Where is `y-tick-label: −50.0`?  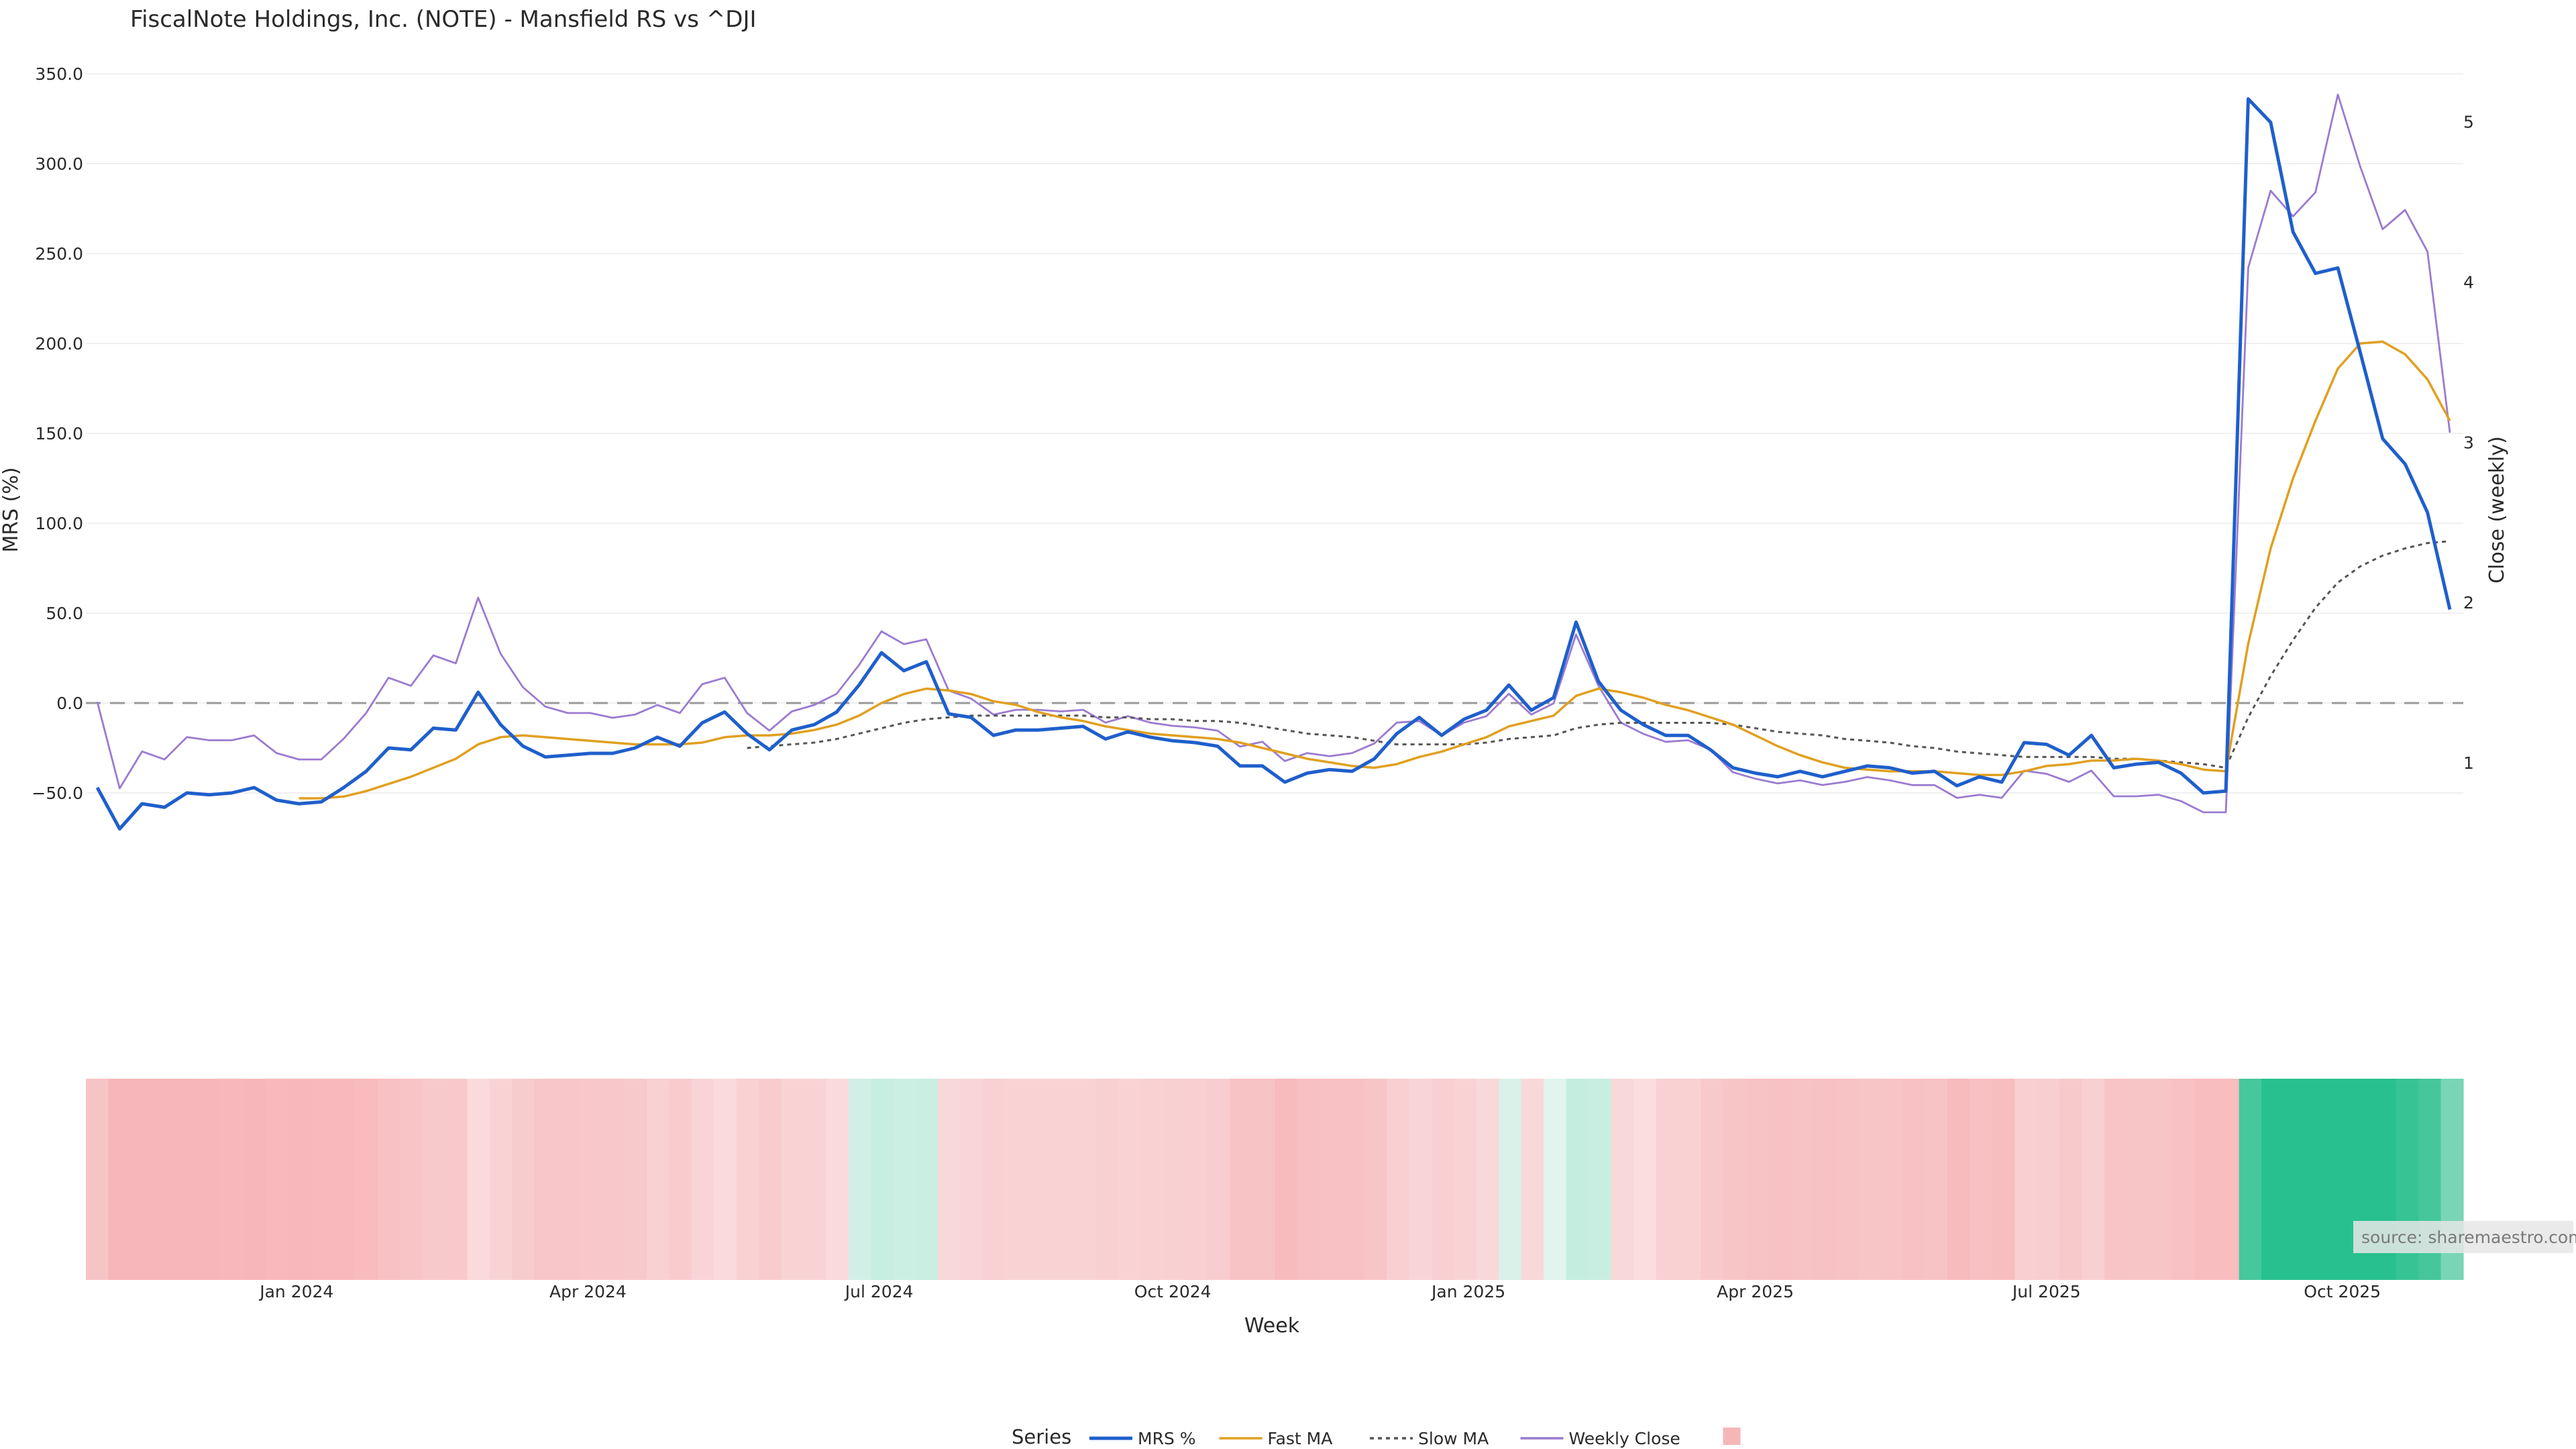
y-tick-label: −50.0 is located at coordinates (57, 793).